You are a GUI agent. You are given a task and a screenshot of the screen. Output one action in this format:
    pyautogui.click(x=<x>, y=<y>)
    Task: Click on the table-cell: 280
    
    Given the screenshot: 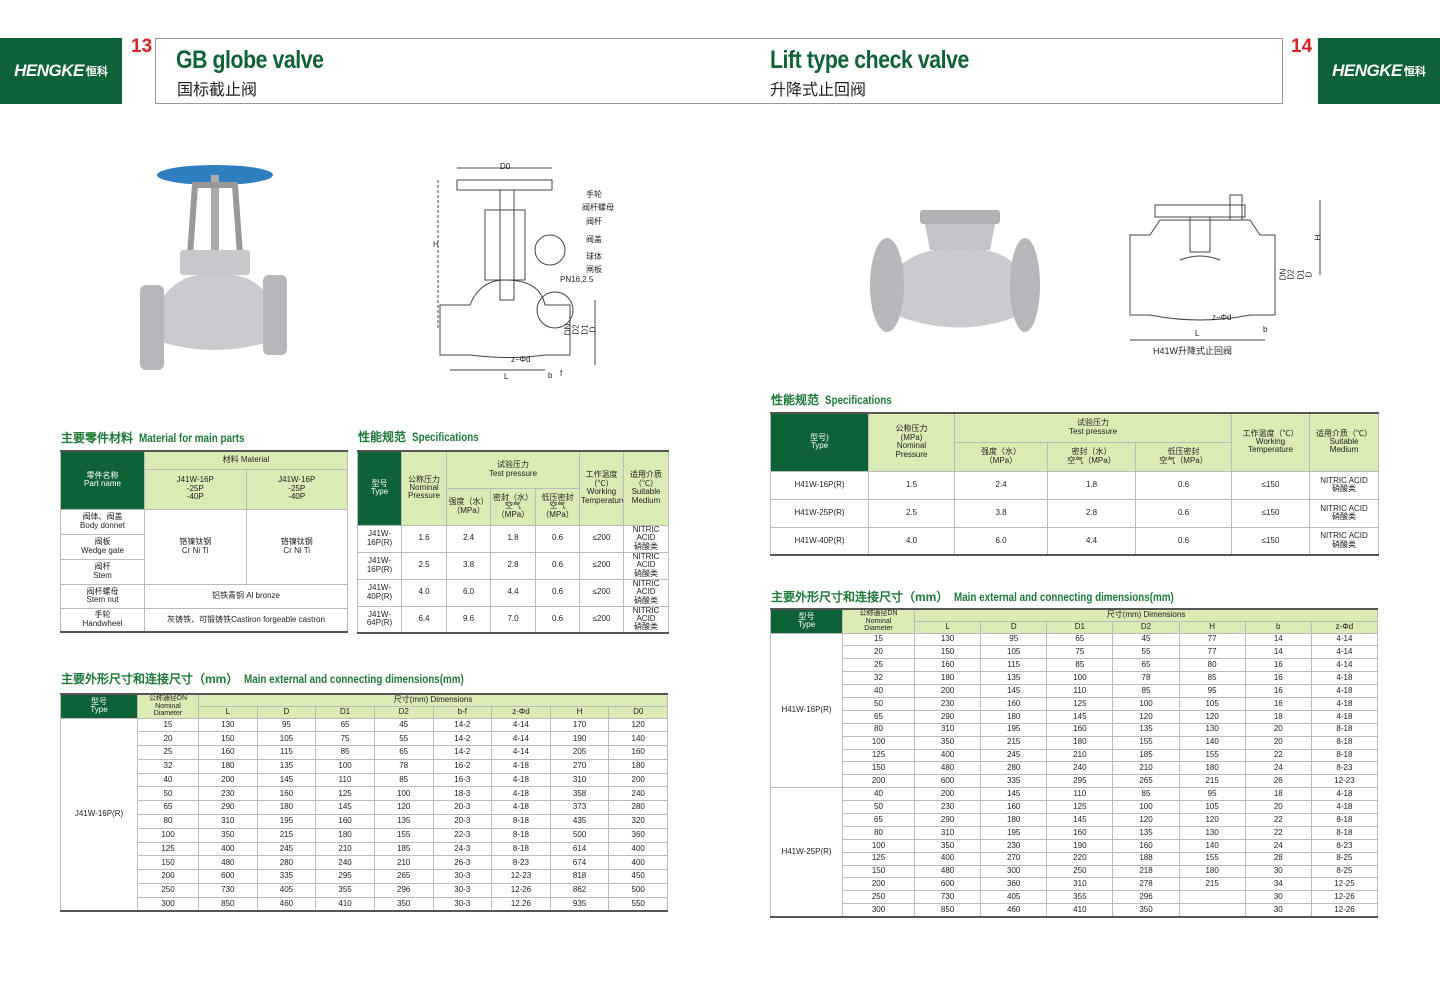 What is the action you would take?
    pyautogui.click(x=638, y=808)
    